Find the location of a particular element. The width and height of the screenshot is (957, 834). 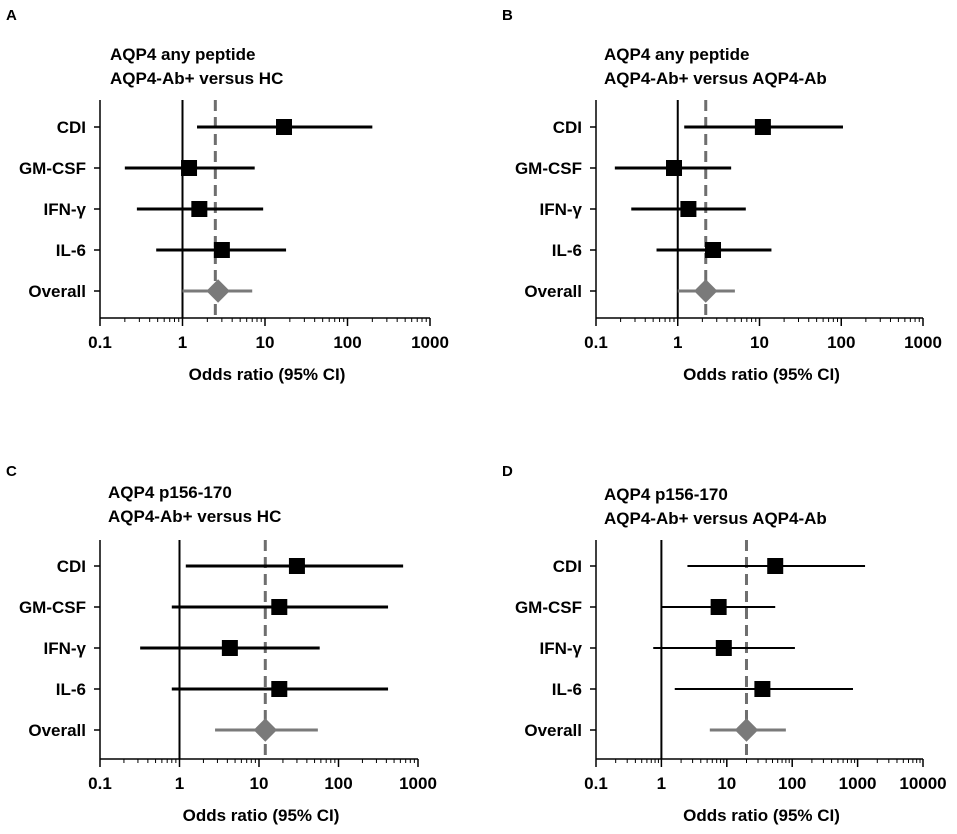

panel-letter: D is located at coordinates (507, 471).